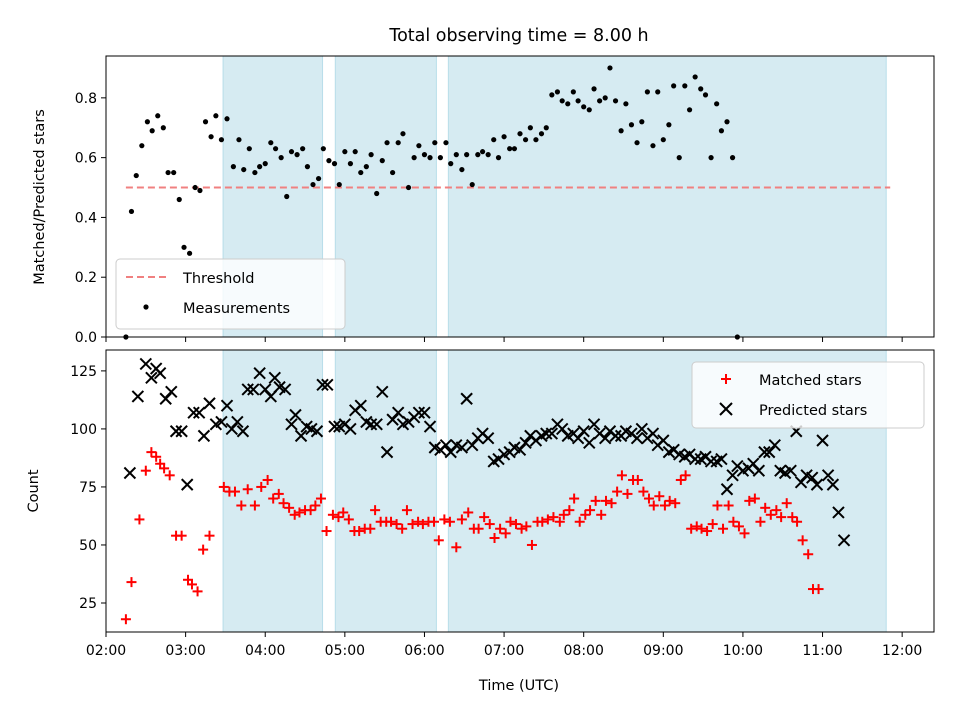 The image size is (960, 720). I want to click on bottom-y-ticks: 25 50 75 100 125, so click(88, 488).